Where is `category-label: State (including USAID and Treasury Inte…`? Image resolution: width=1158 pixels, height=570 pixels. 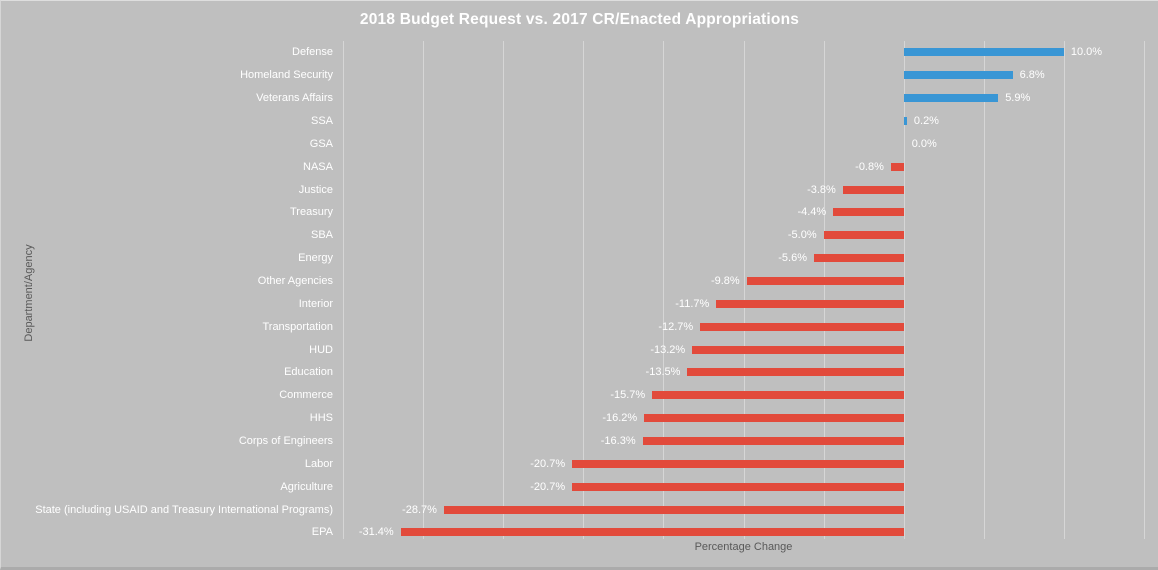
category-label: State (including USAID and Treasury Inte… is located at coordinates (184, 509).